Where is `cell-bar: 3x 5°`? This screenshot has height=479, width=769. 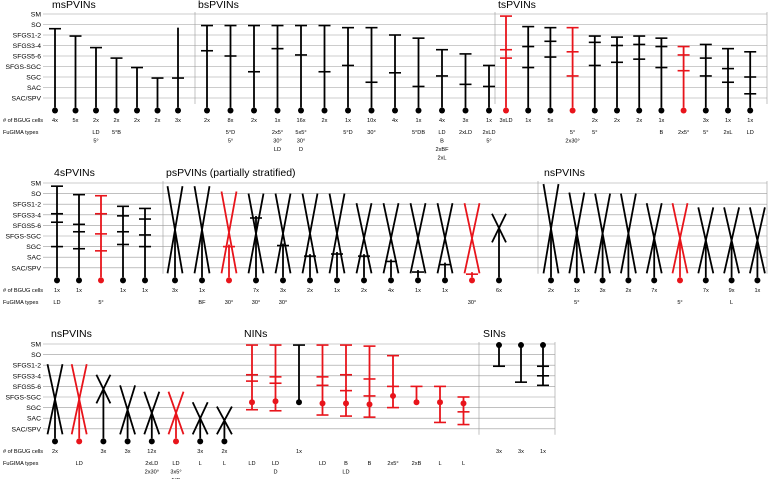 cell-bar: 3x 5° is located at coordinates (705, 89).